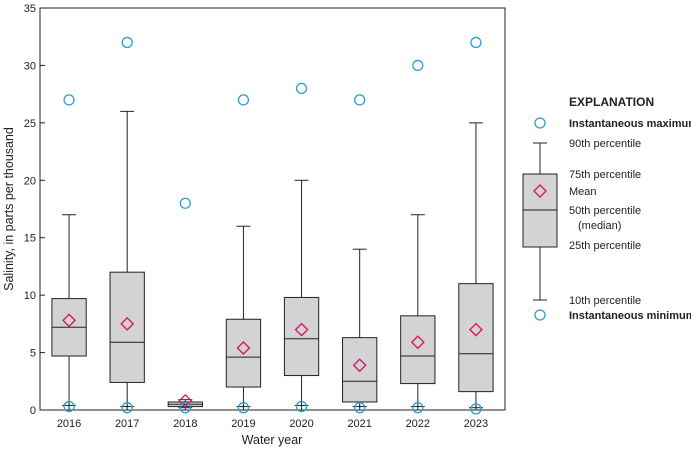  What do you see at coordinates (30, 66) in the screenshot?
I see `y-tick-label: 30` at bounding box center [30, 66].